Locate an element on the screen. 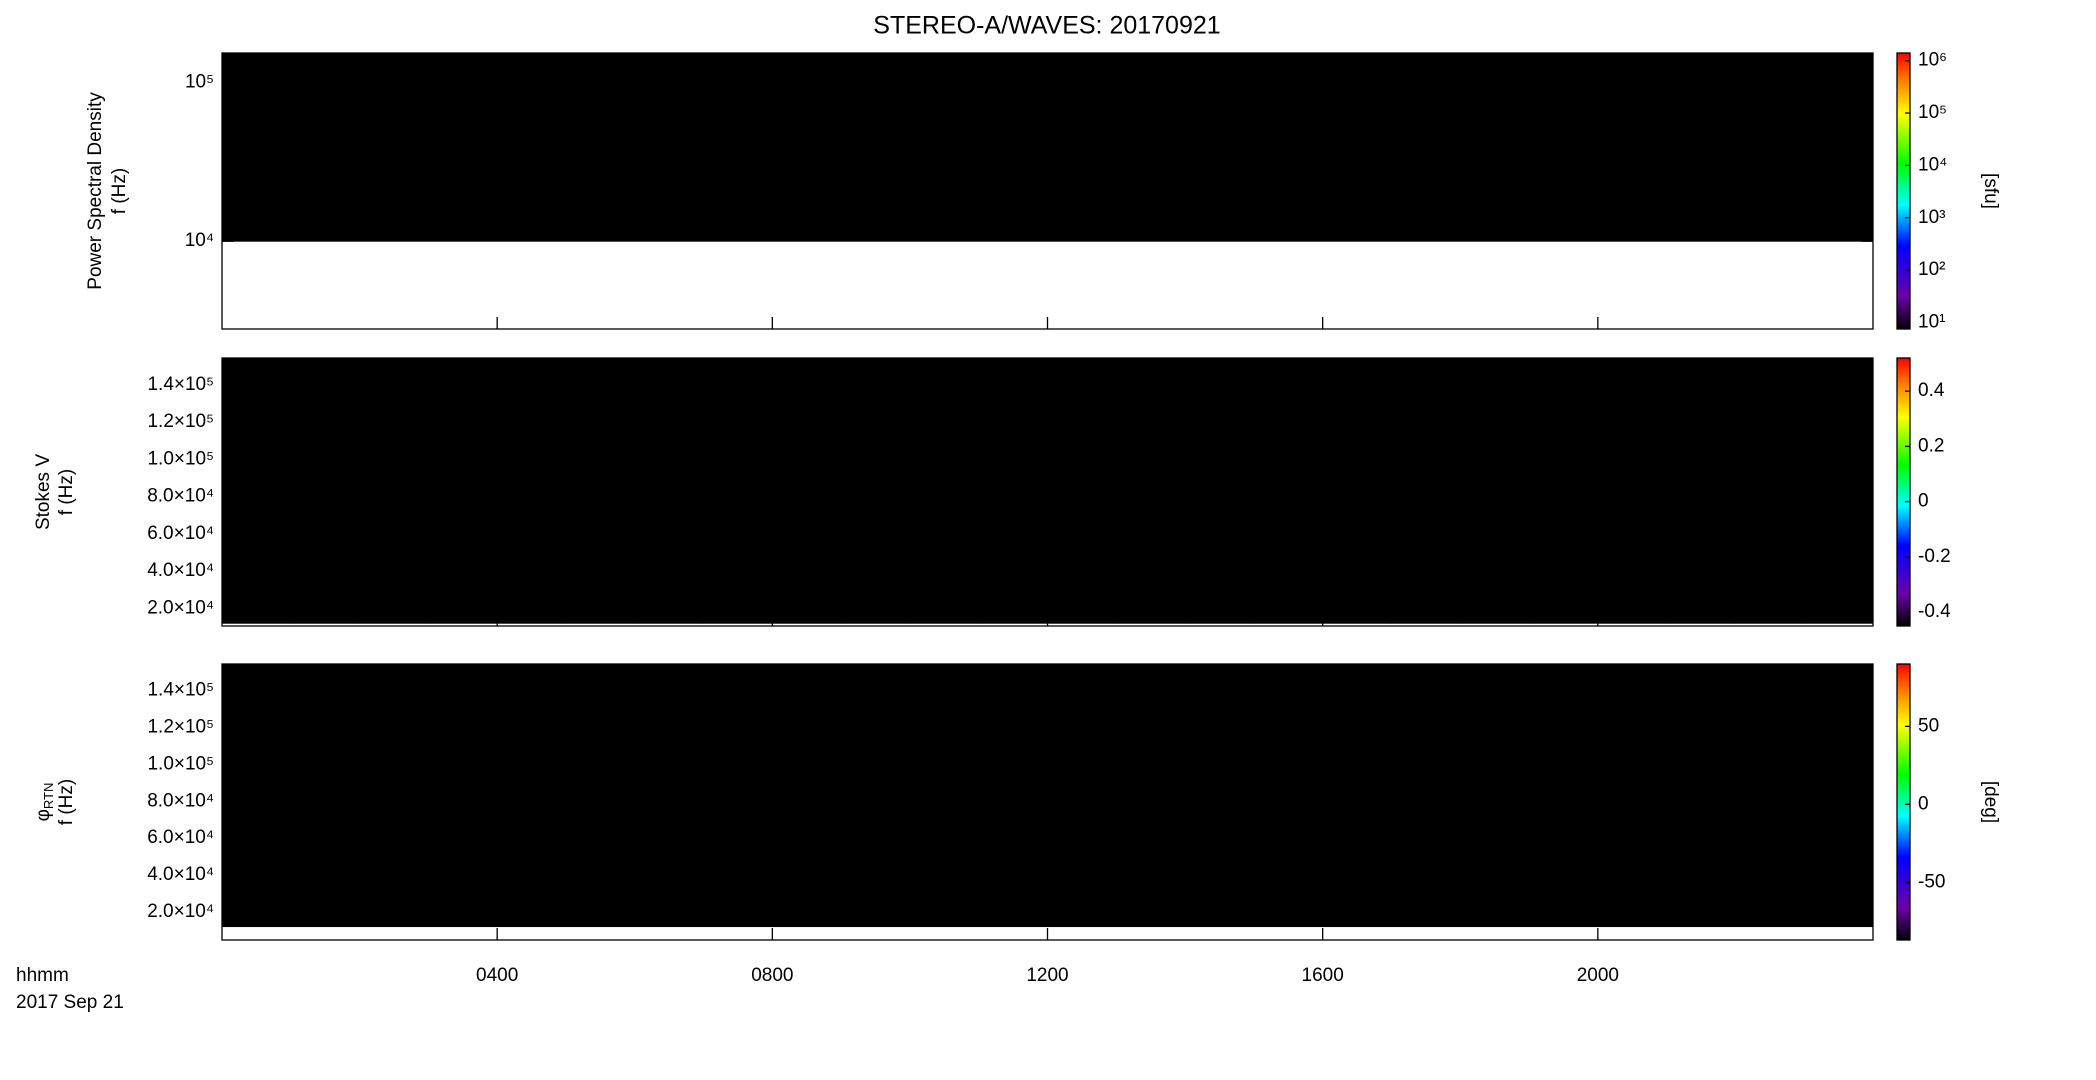  x-tick-label: 1200 is located at coordinates (1047, 975).